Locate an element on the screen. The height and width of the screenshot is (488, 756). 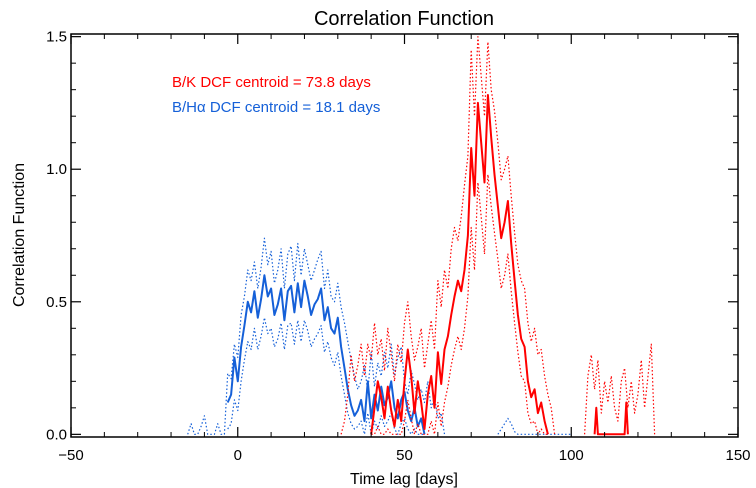
x-axis-label: Time lag [days] is located at coordinates (404, 479).